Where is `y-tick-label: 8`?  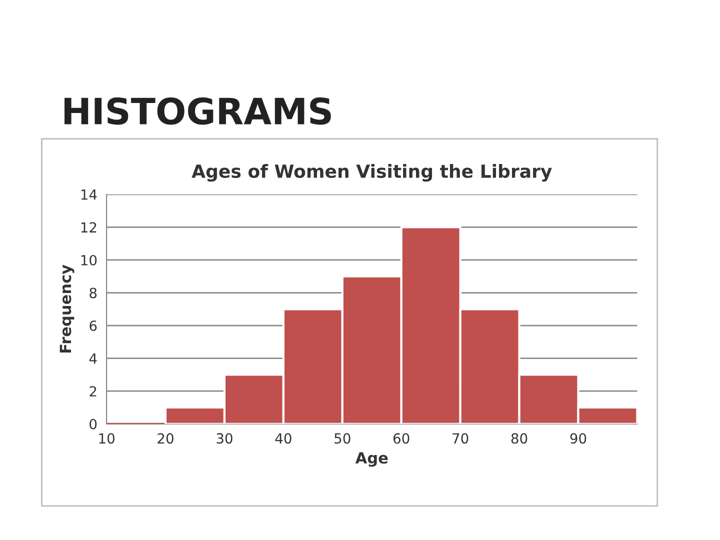
y-tick-label: 8 is located at coordinates (93, 293).